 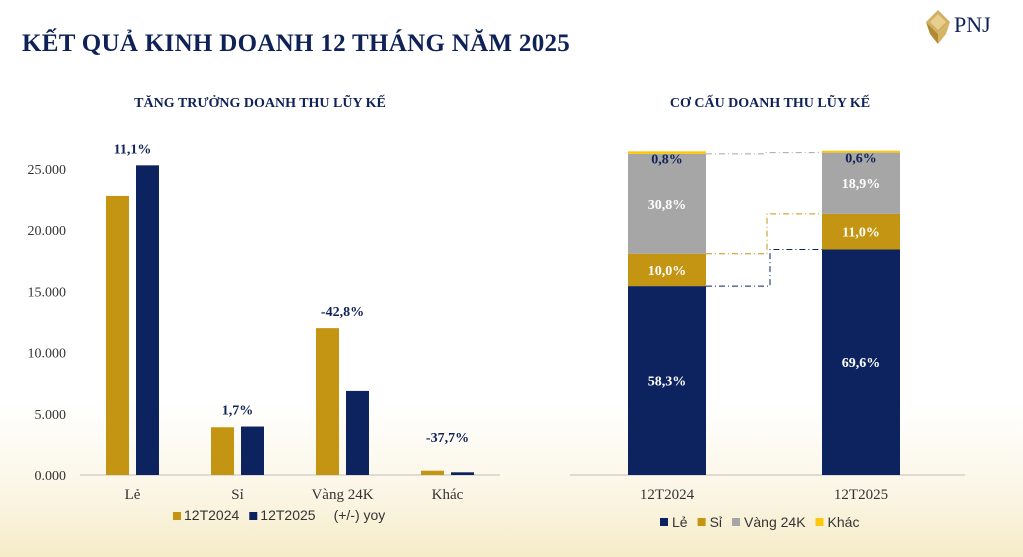 What do you see at coordinates (667, 495) in the screenshot?
I see `x-category-label: 12T2024` at bounding box center [667, 495].